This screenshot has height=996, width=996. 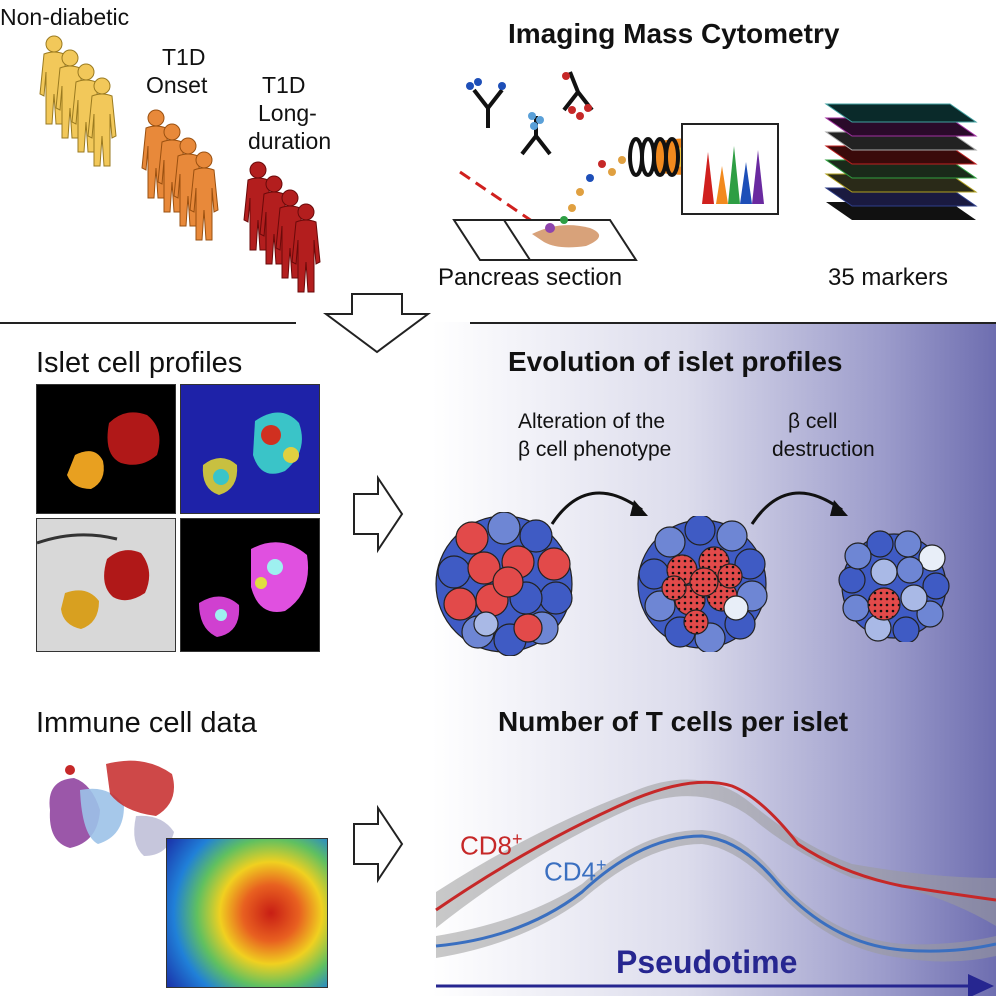 I want to click on mass-spectrum-icon, so click(x=730, y=169).